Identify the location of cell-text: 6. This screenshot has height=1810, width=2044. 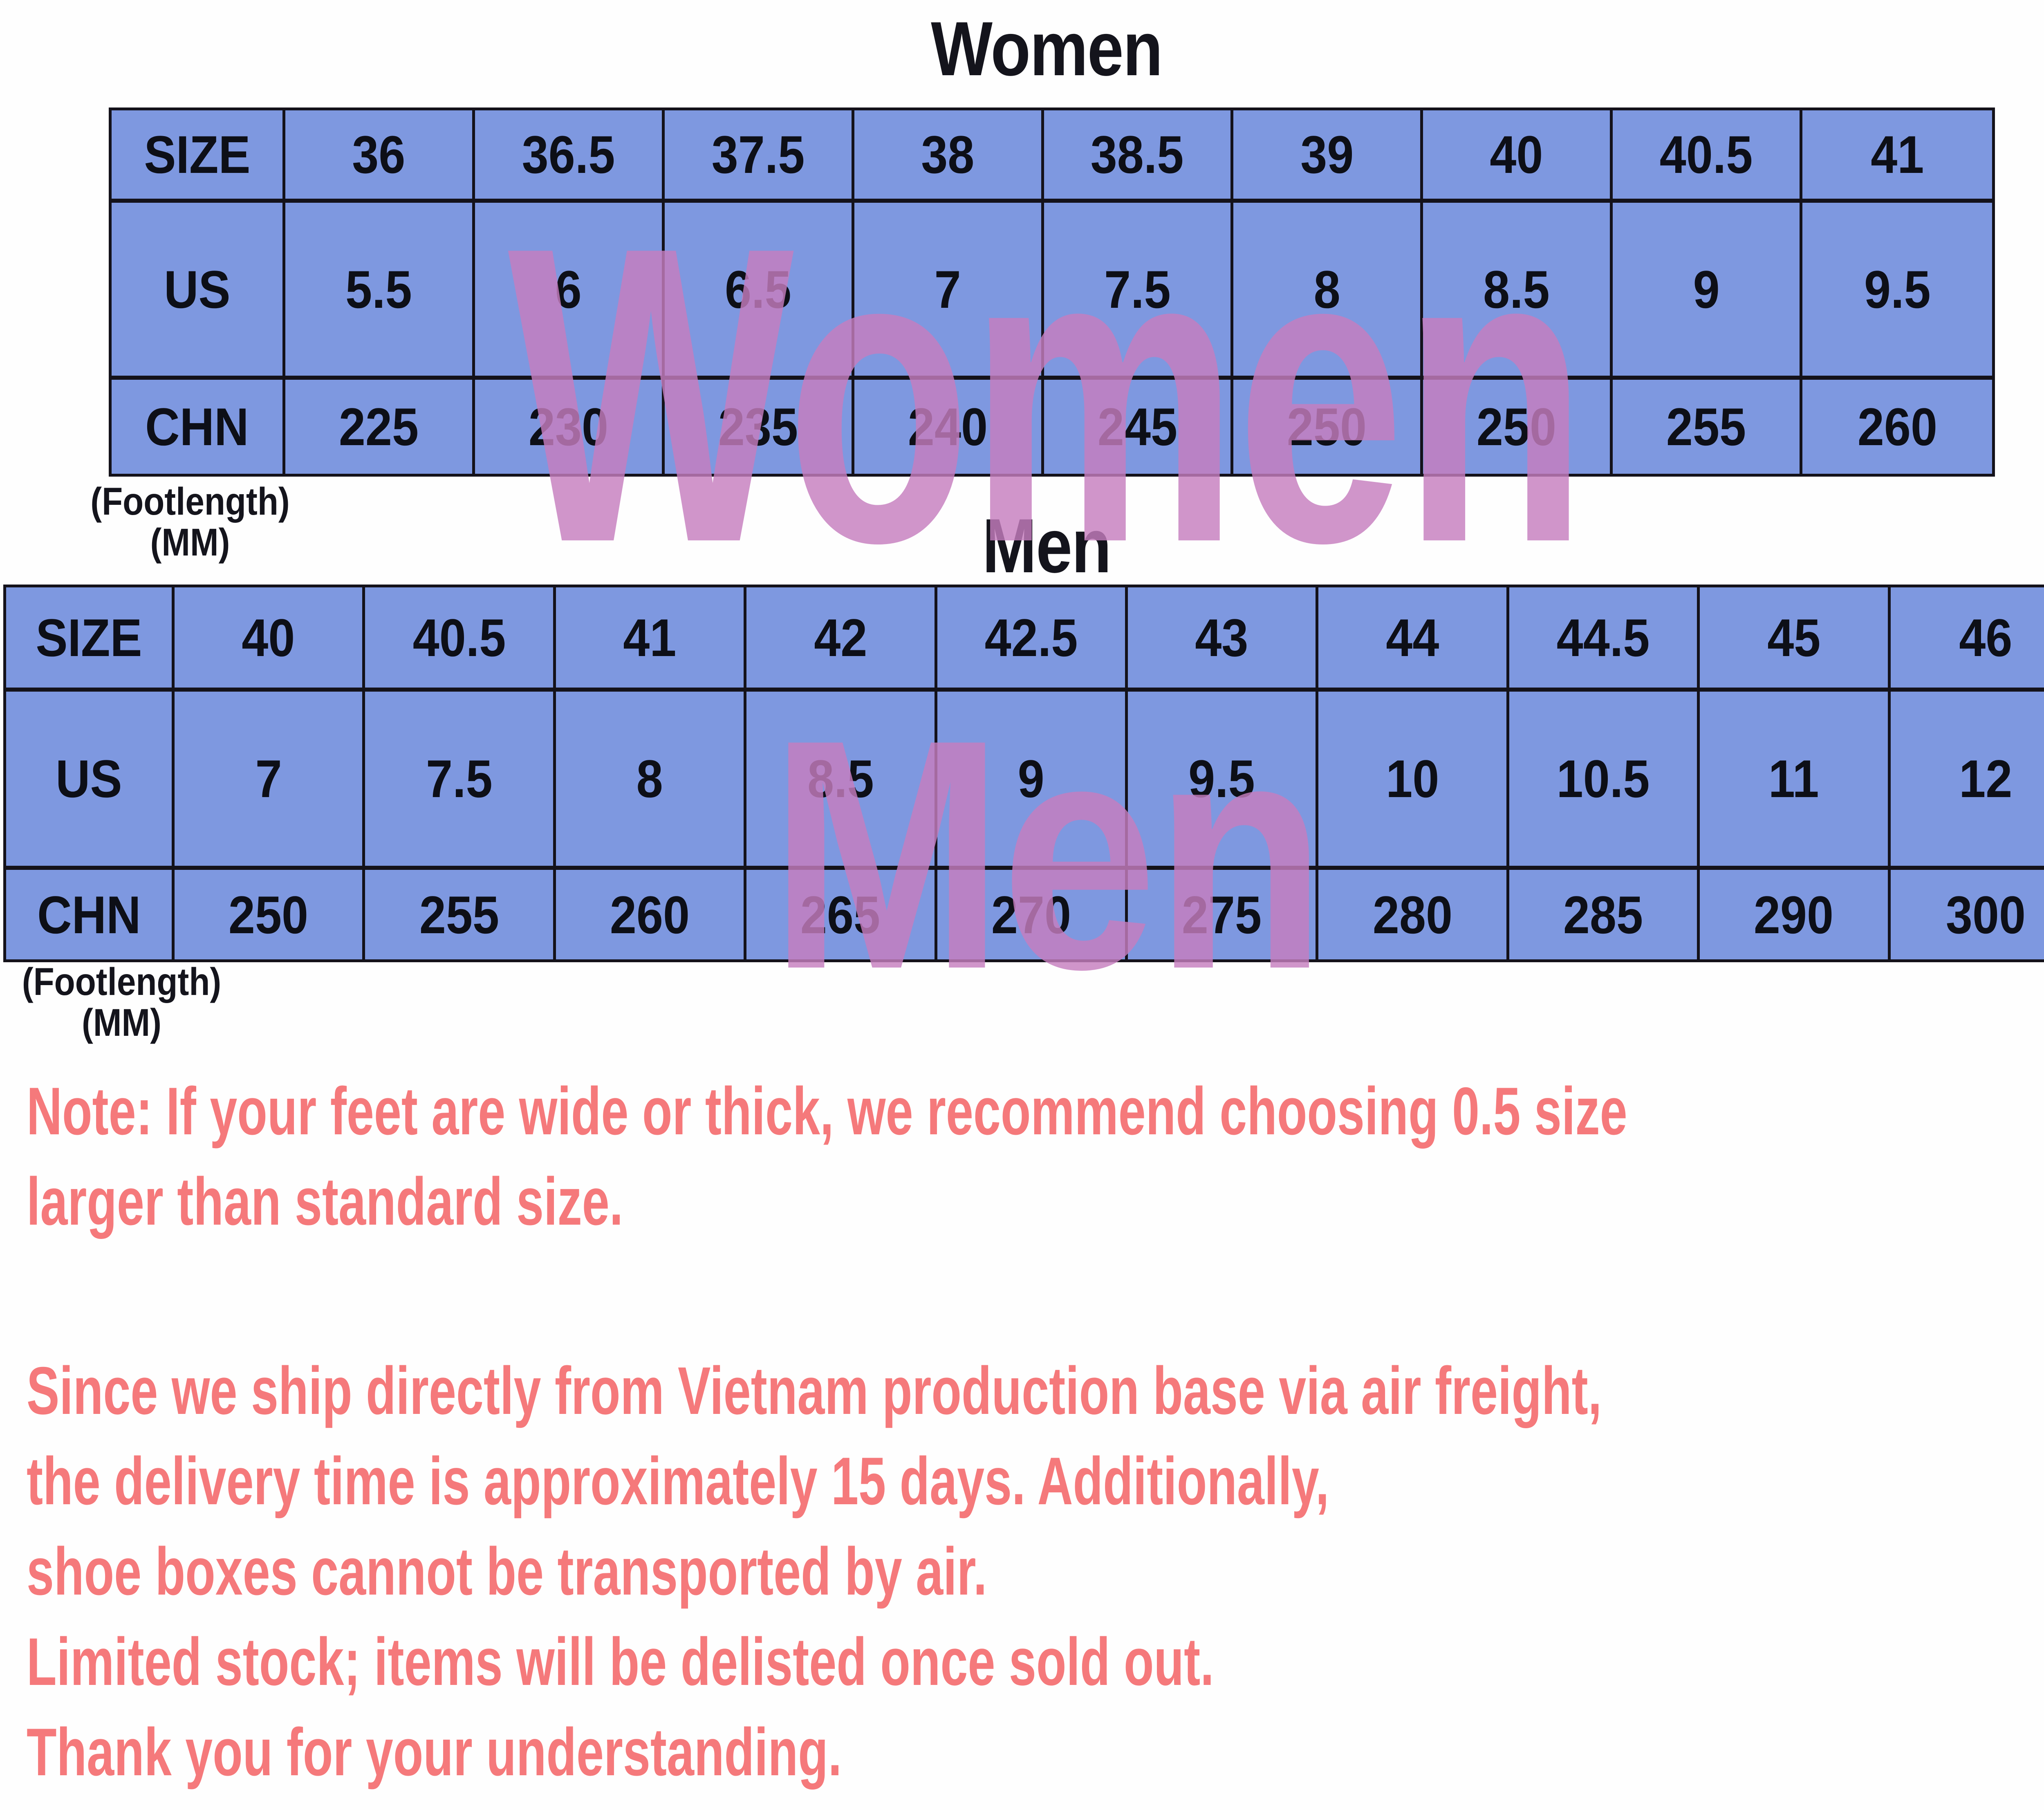
(568, 289).